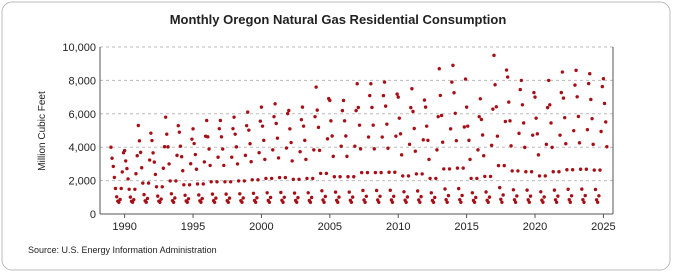  What do you see at coordinates (82, 182) in the screenshot?
I see `y-tick-label: 2,000` at bounding box center [82, 182].